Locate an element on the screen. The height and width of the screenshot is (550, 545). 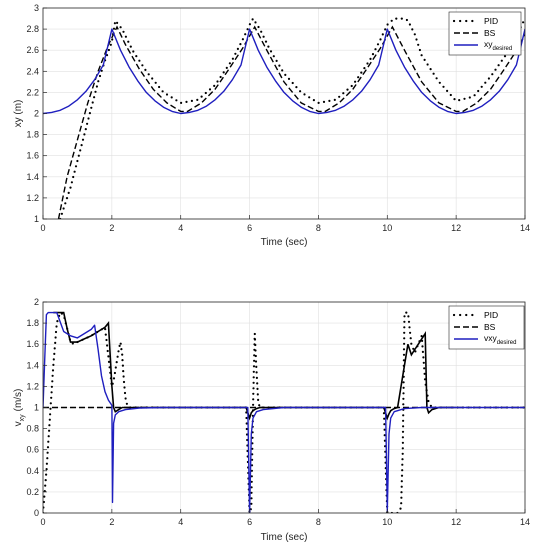
bottom-x-tick-label: 12 is located at coordinates (456, 522).